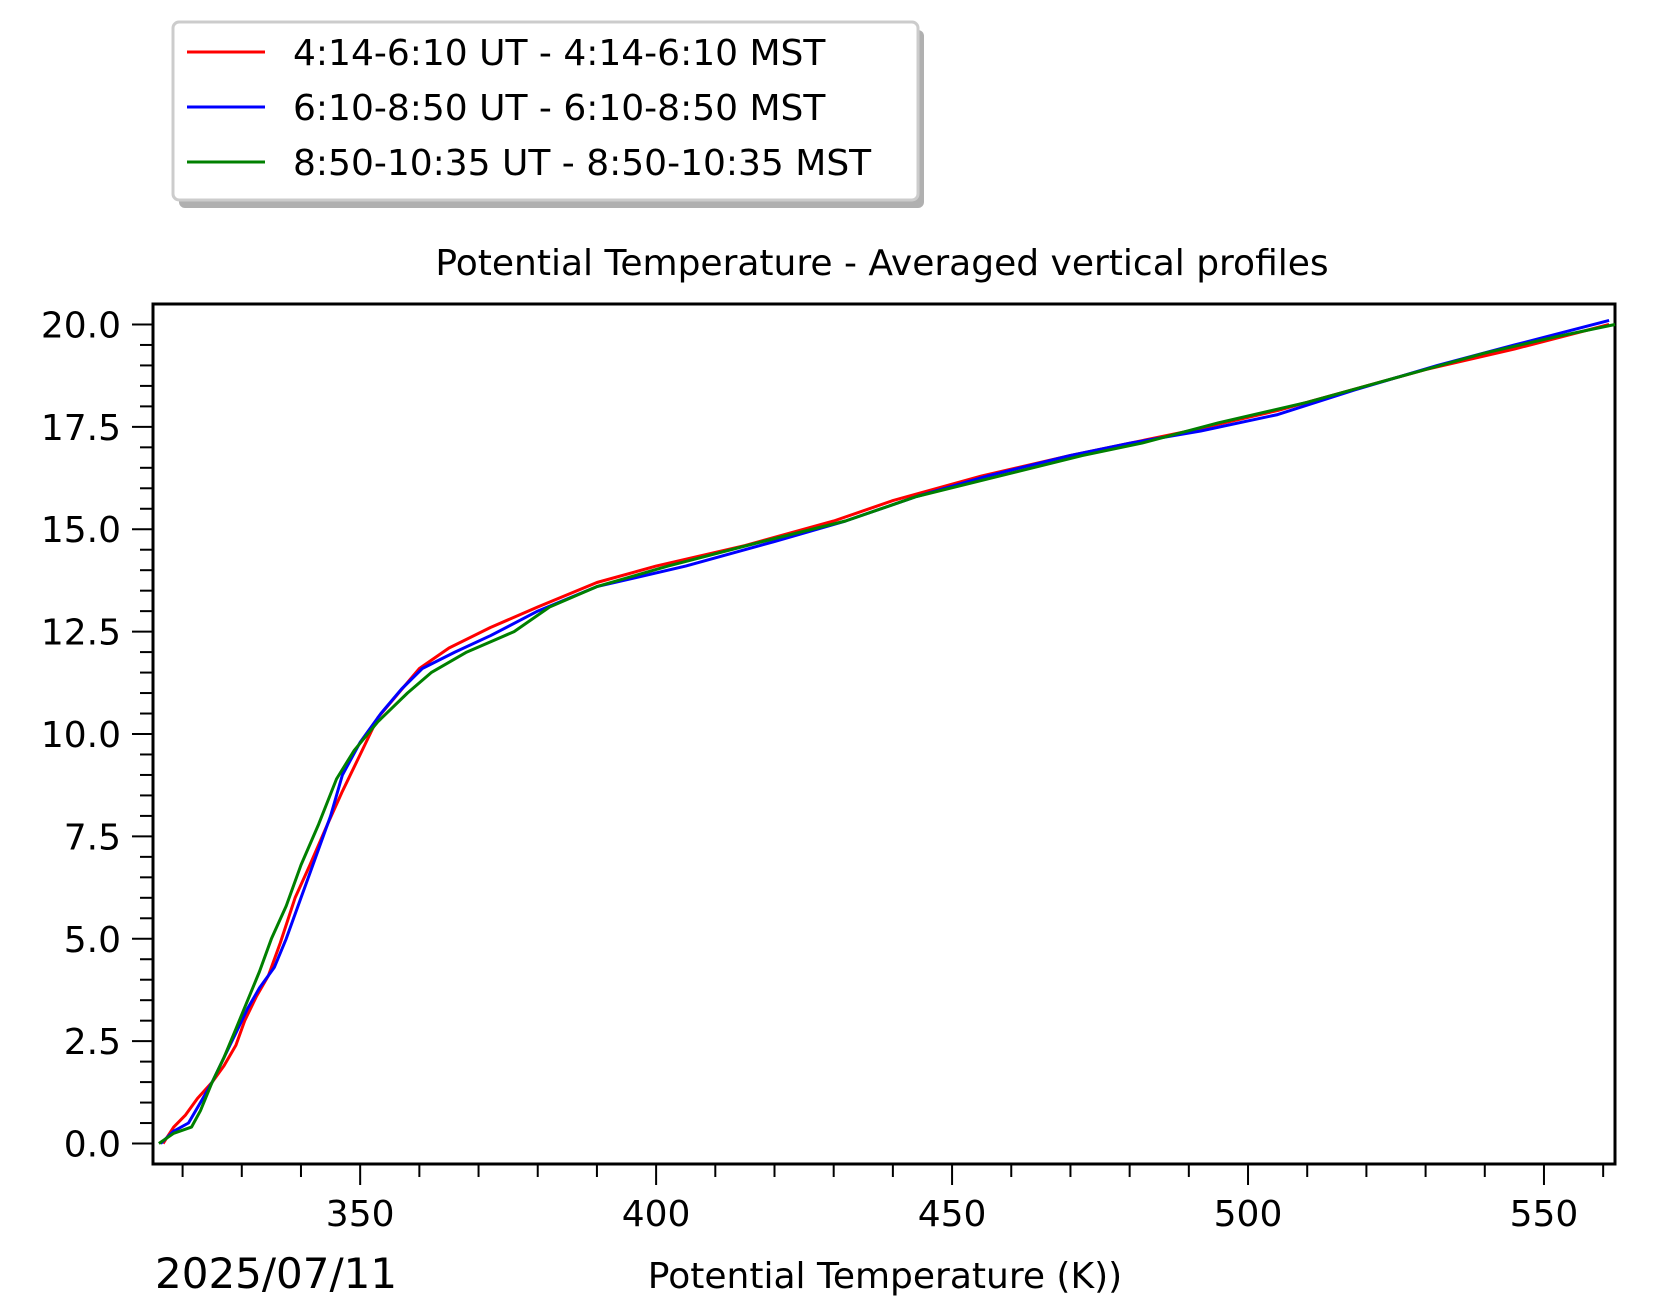  Describe the element at coordinates (81, 325) in the screenshot. I see `y-tick-label: 20.0` at that location.